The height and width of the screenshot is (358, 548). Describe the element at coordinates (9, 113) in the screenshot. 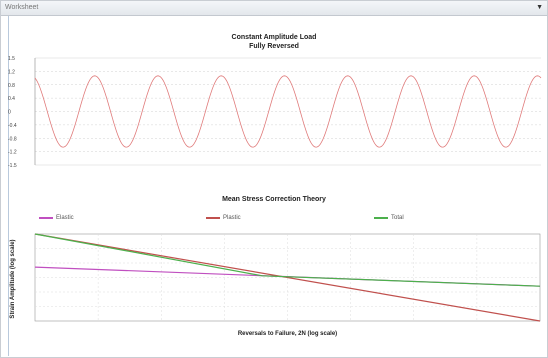

I see `chart1-ytick-label: 0` at that location.